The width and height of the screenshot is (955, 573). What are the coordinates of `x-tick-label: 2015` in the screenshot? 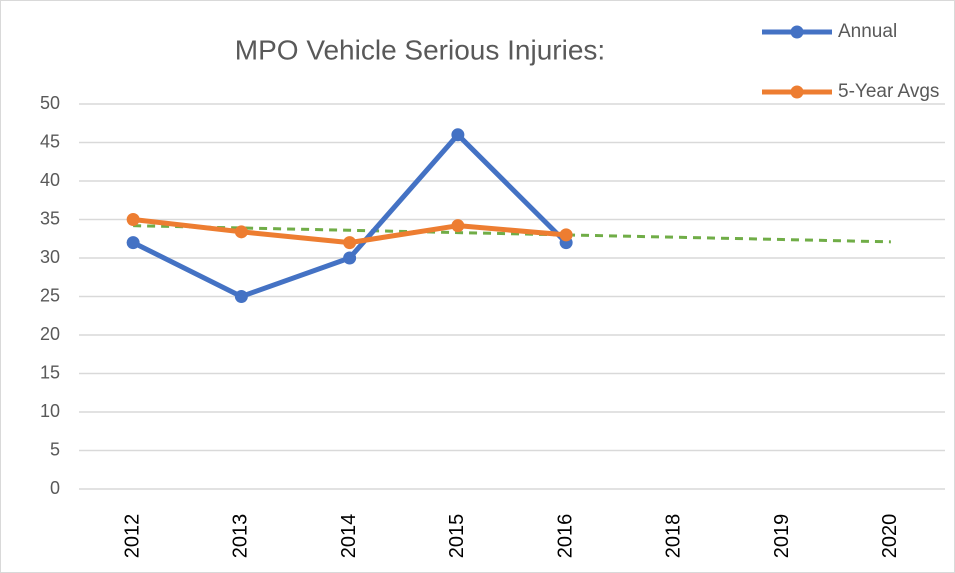 It's located at (457, 536).